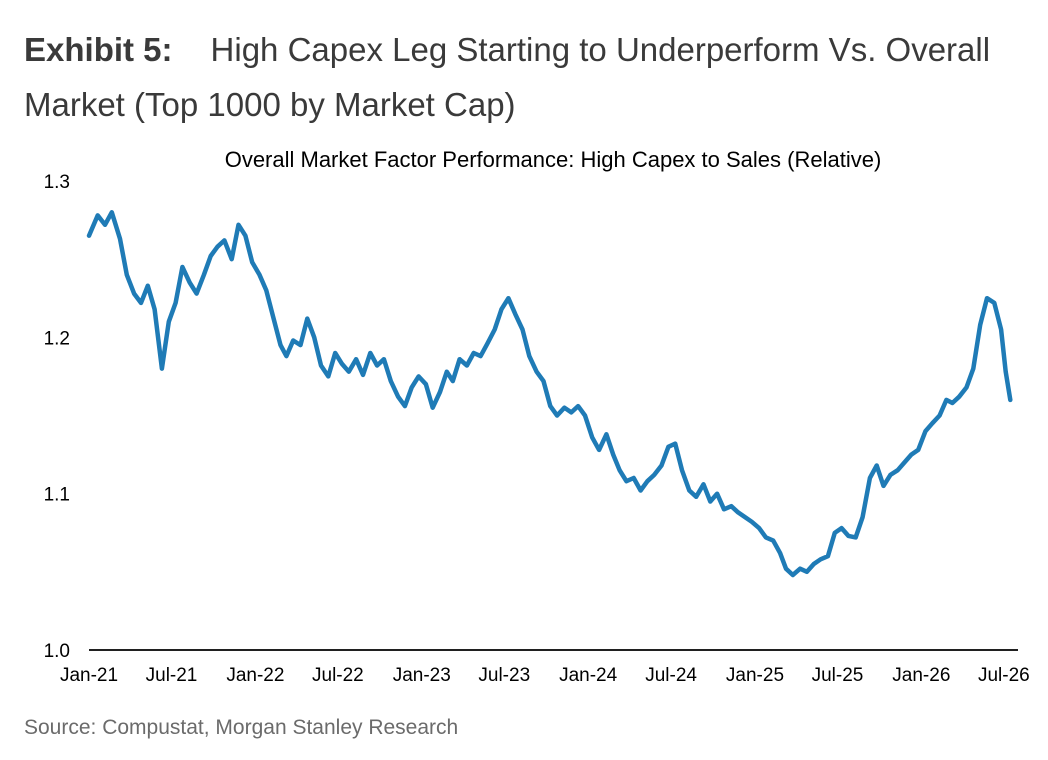 This screenshot has width=1048, height=760. What do you see at coordinates (671, 675) in the screenshot?
I see `x-tick-label: Jul-24` at bounding box center [671, 675].